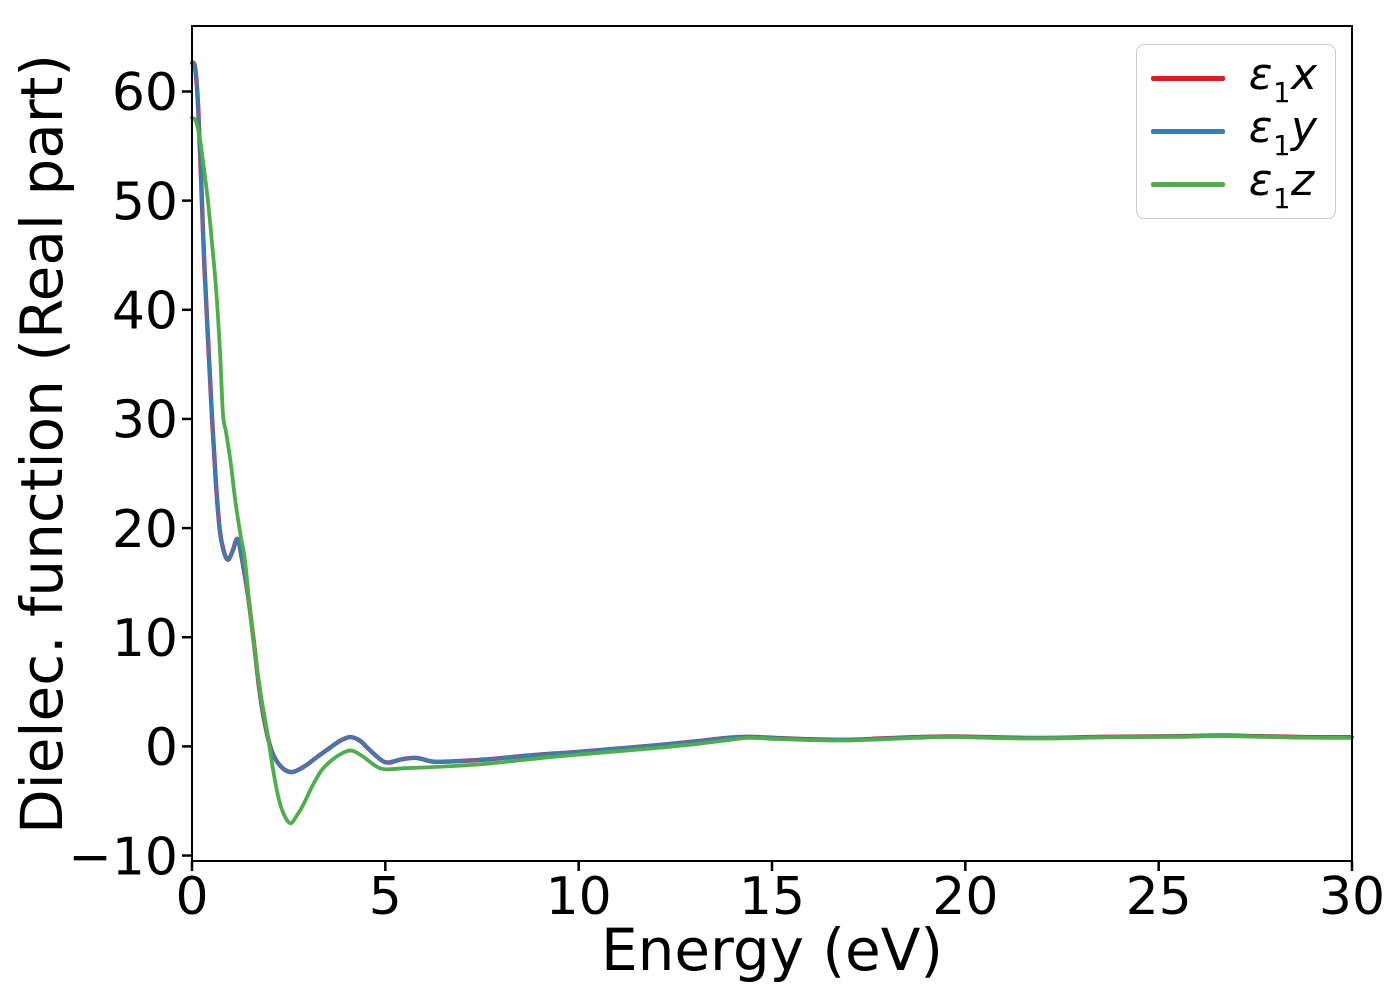 The image size is (1400, 1000). I want to click on legend-label-e1x: ε1x, so click(1283, 79).